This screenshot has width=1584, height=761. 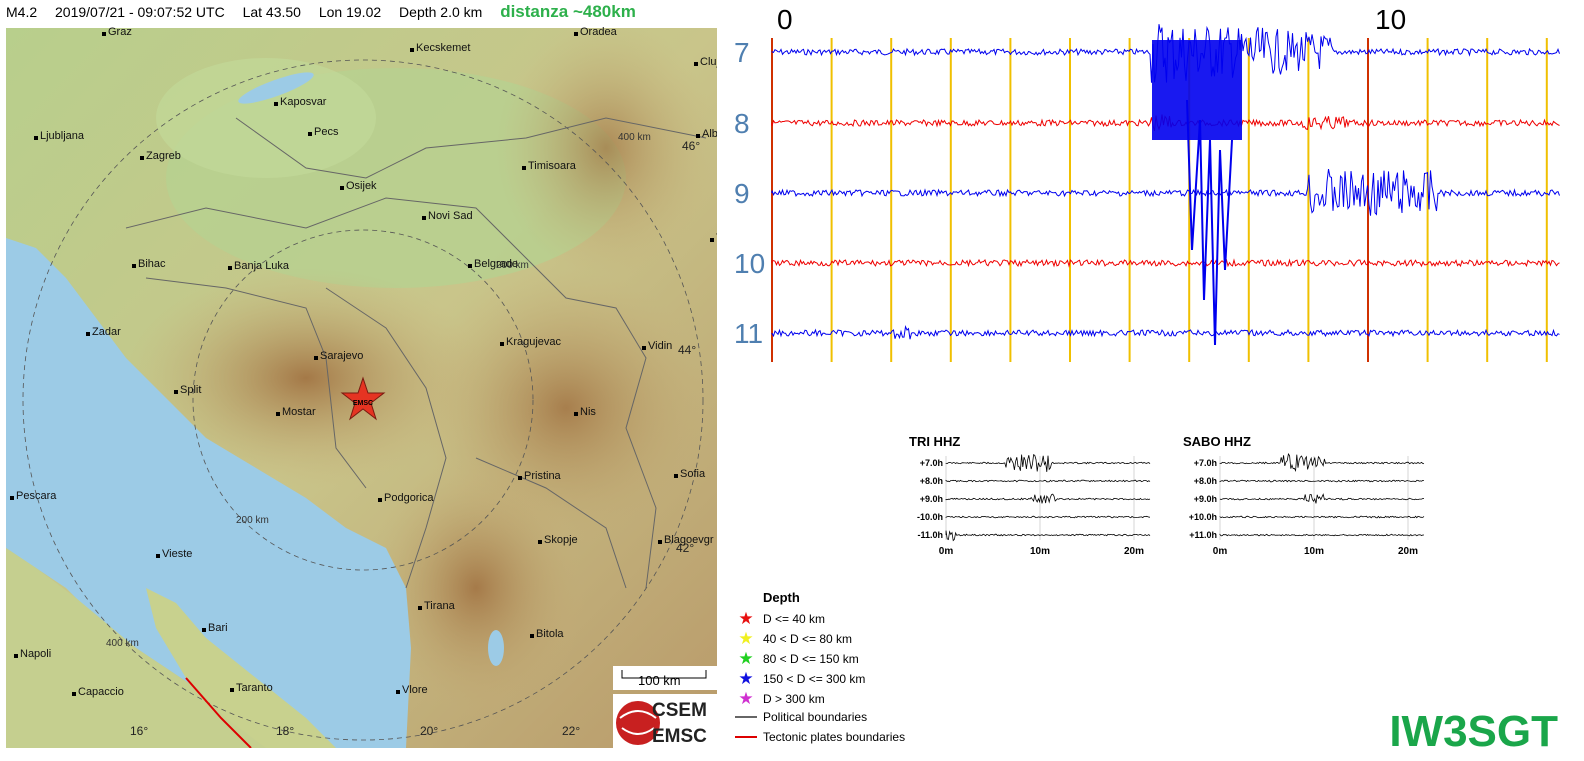 I want to click on time-label-0: 0, so click(x=785, y=19).